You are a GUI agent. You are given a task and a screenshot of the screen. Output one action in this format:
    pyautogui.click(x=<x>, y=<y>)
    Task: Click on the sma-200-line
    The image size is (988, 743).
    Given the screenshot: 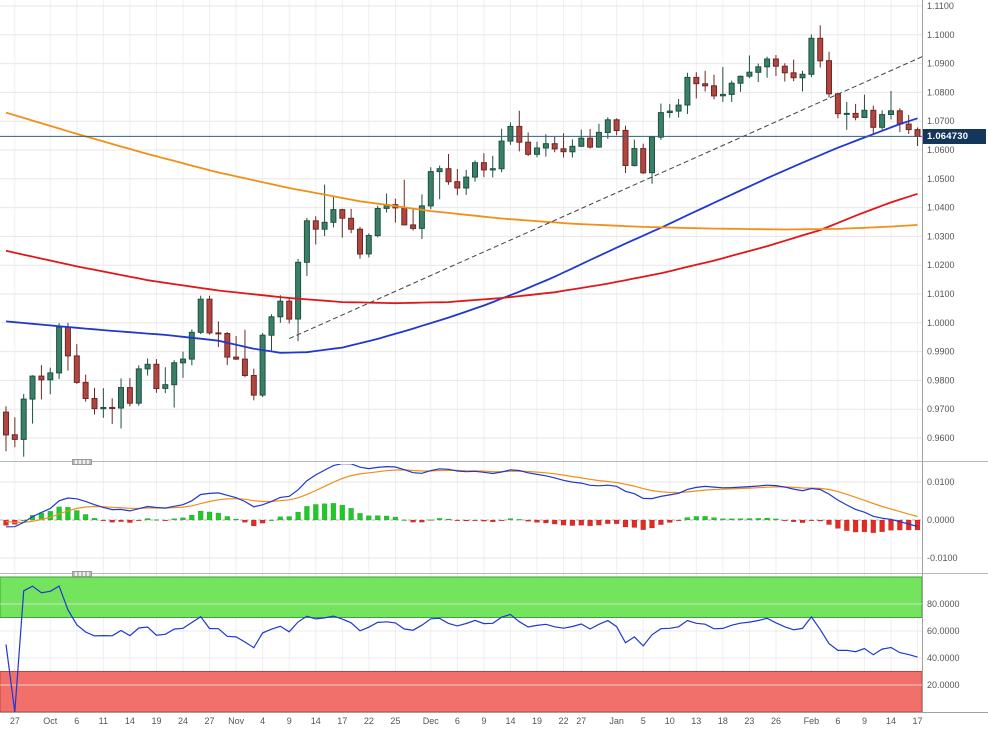 What is the action you would take?
    pyautogui.click(x=461, y=171)
    